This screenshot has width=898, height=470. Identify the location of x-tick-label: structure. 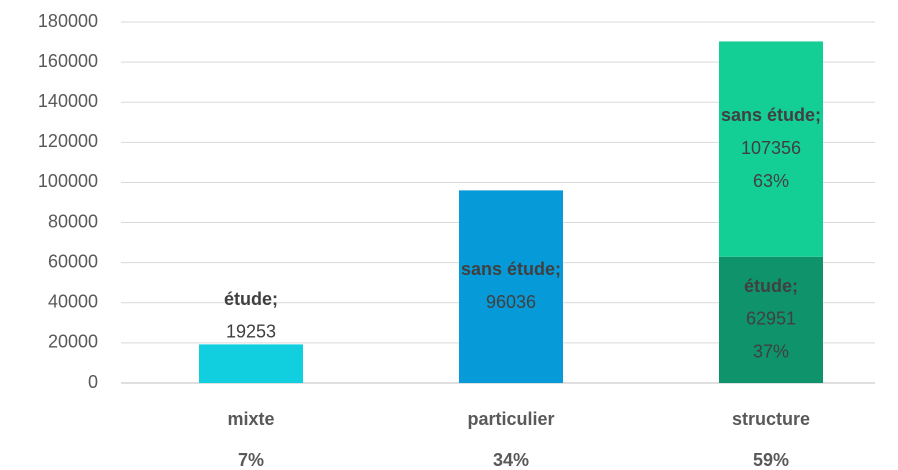
(771, 419).